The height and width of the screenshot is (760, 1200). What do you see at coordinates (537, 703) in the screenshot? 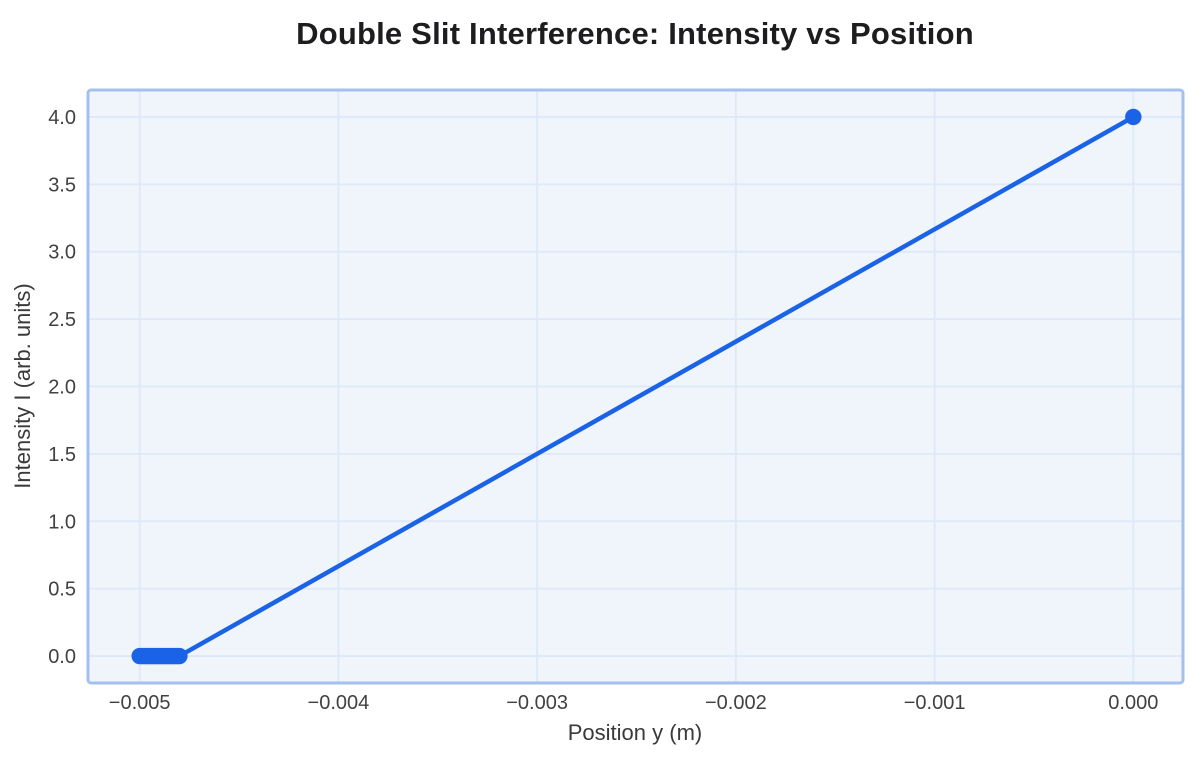
I see `x-tick-label: −0.003` at bounding box center [537, 703].